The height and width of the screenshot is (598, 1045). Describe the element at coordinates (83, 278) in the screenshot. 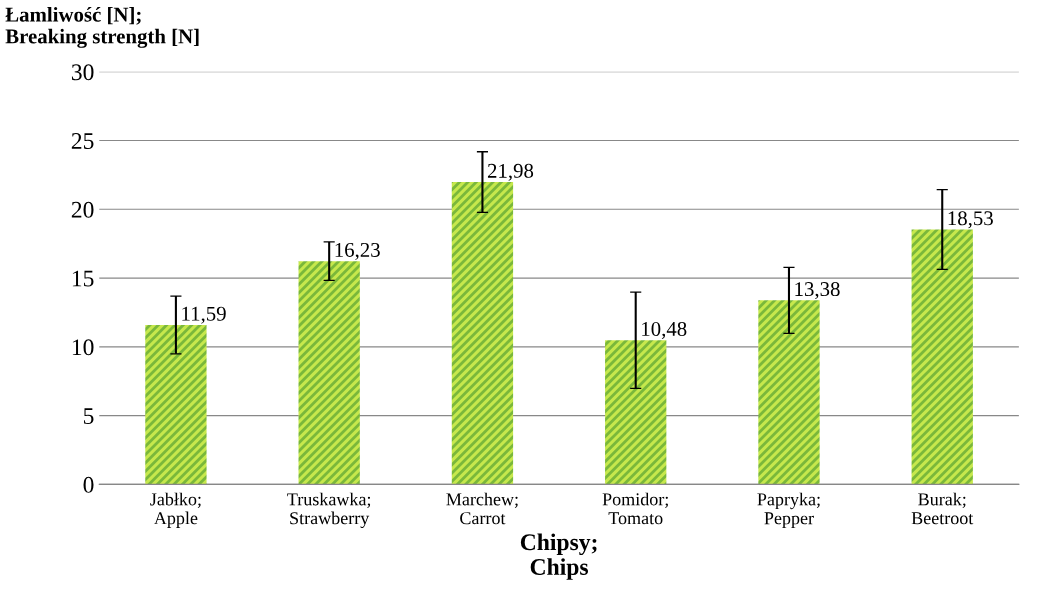

I see `y-tick-label: 15` at that location.